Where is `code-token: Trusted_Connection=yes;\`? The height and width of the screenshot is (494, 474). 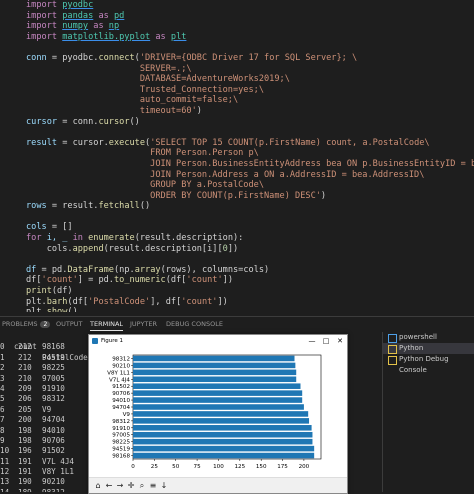
code-token: Trusted_Connection=yes;\ is located at coordinates (145, 89).